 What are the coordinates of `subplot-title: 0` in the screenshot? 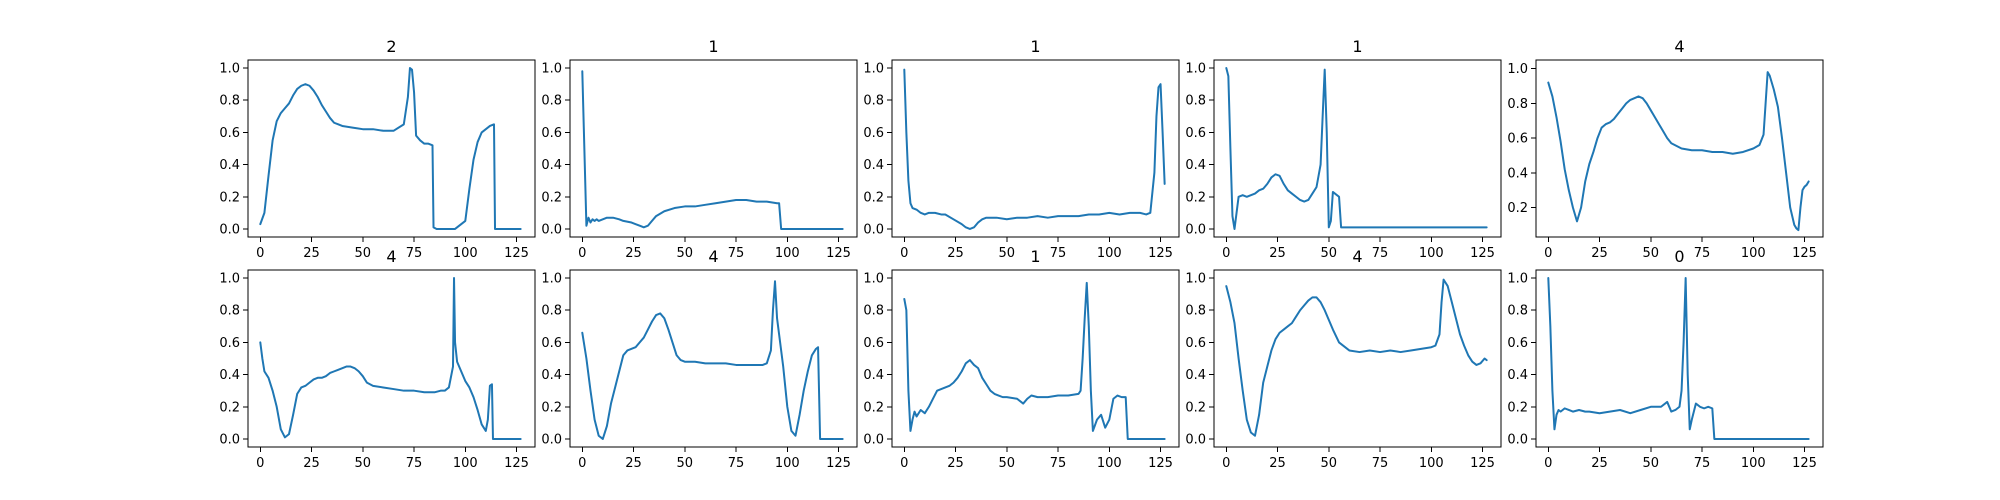 It's located at (1679, 256).